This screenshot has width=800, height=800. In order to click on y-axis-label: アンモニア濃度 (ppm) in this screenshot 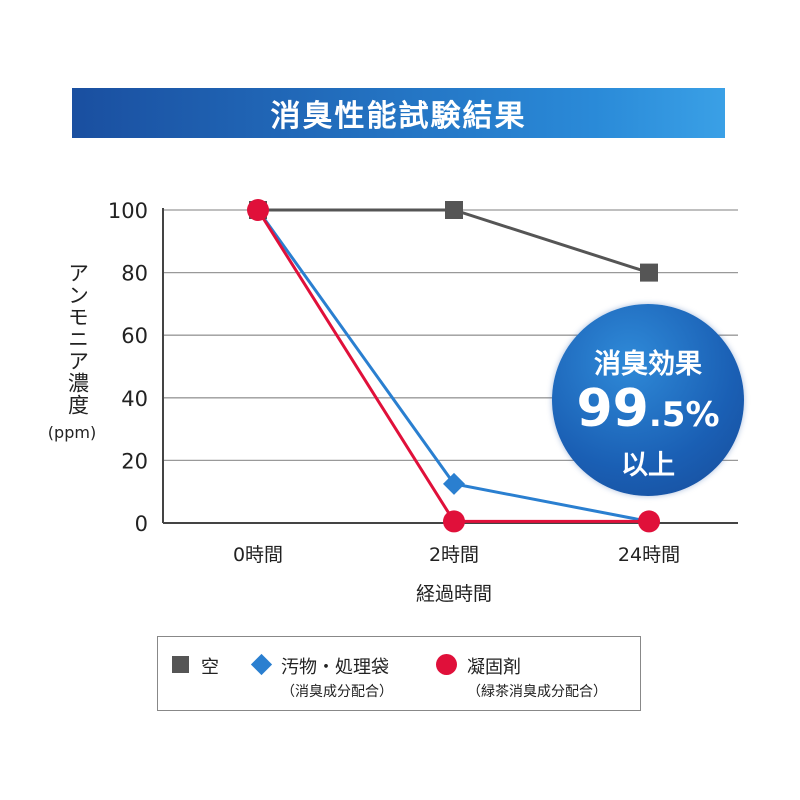, I will do `click(75, 352)`.